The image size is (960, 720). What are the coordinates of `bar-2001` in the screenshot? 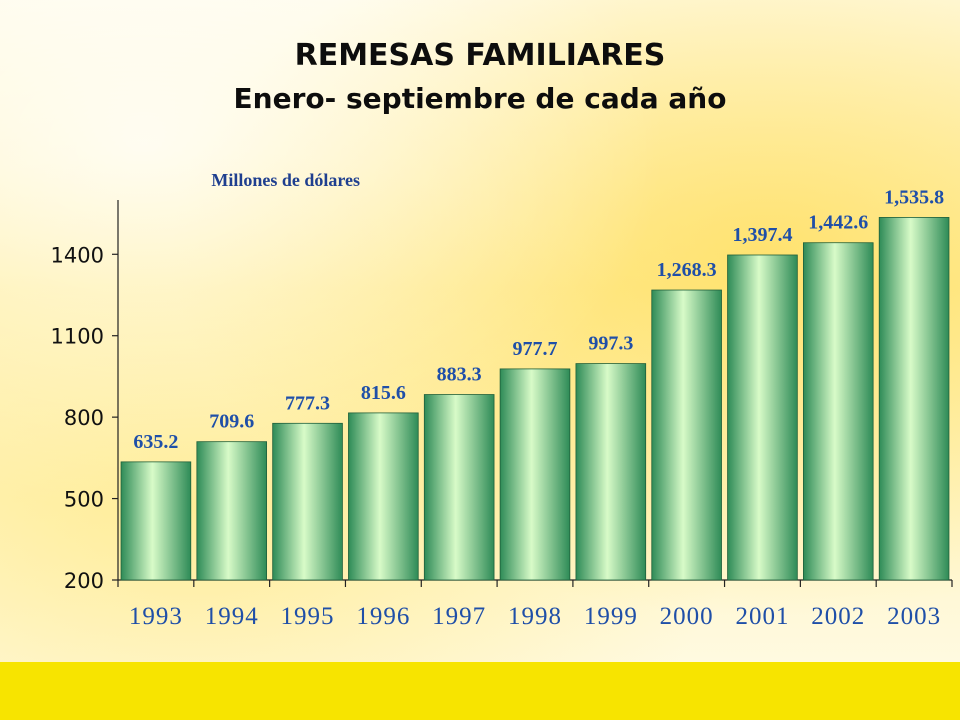 It's located at (762, 417).